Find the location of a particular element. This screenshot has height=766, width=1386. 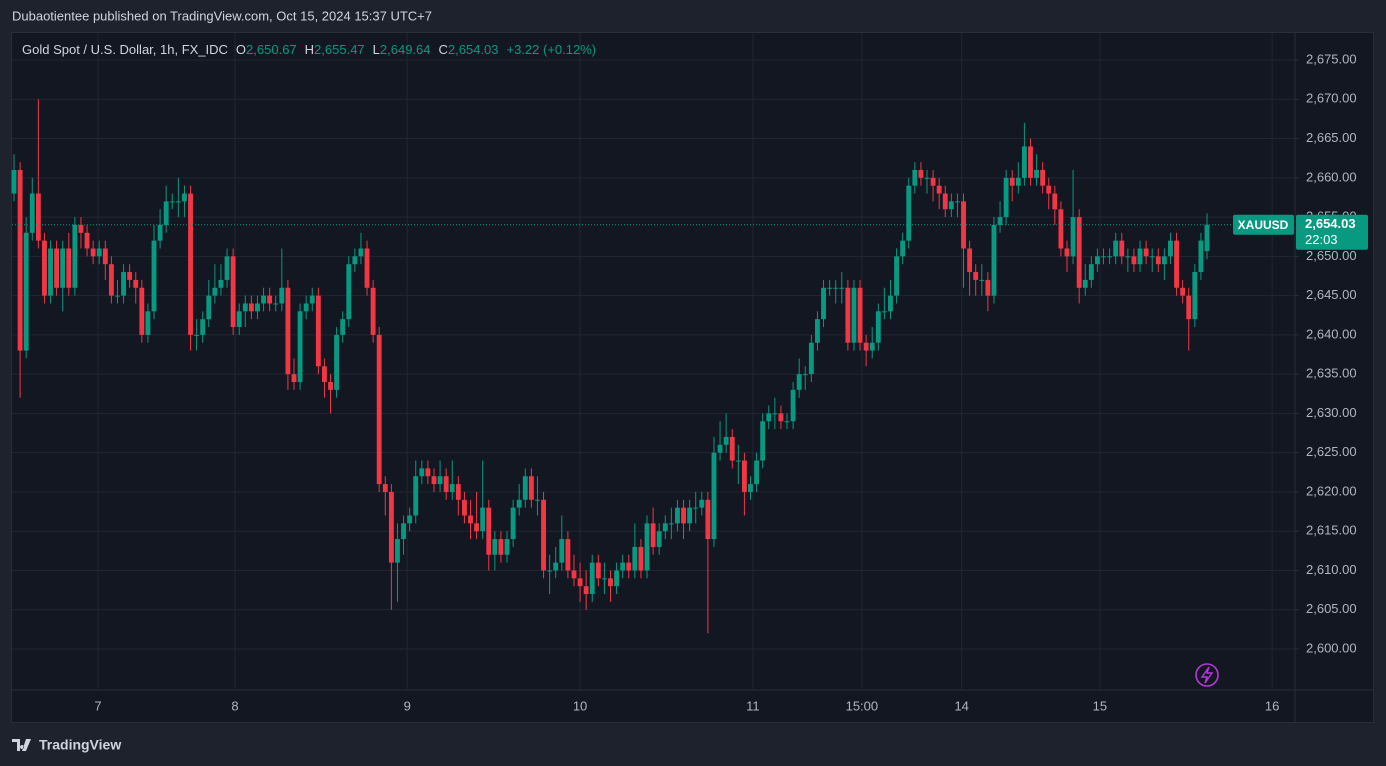

alert-bolt is located at coordinates (1207, 675).